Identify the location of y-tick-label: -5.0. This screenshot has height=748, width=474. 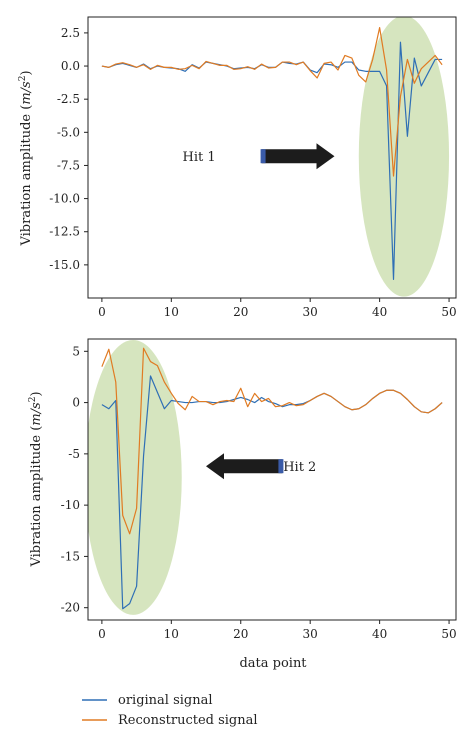
(68, 132).